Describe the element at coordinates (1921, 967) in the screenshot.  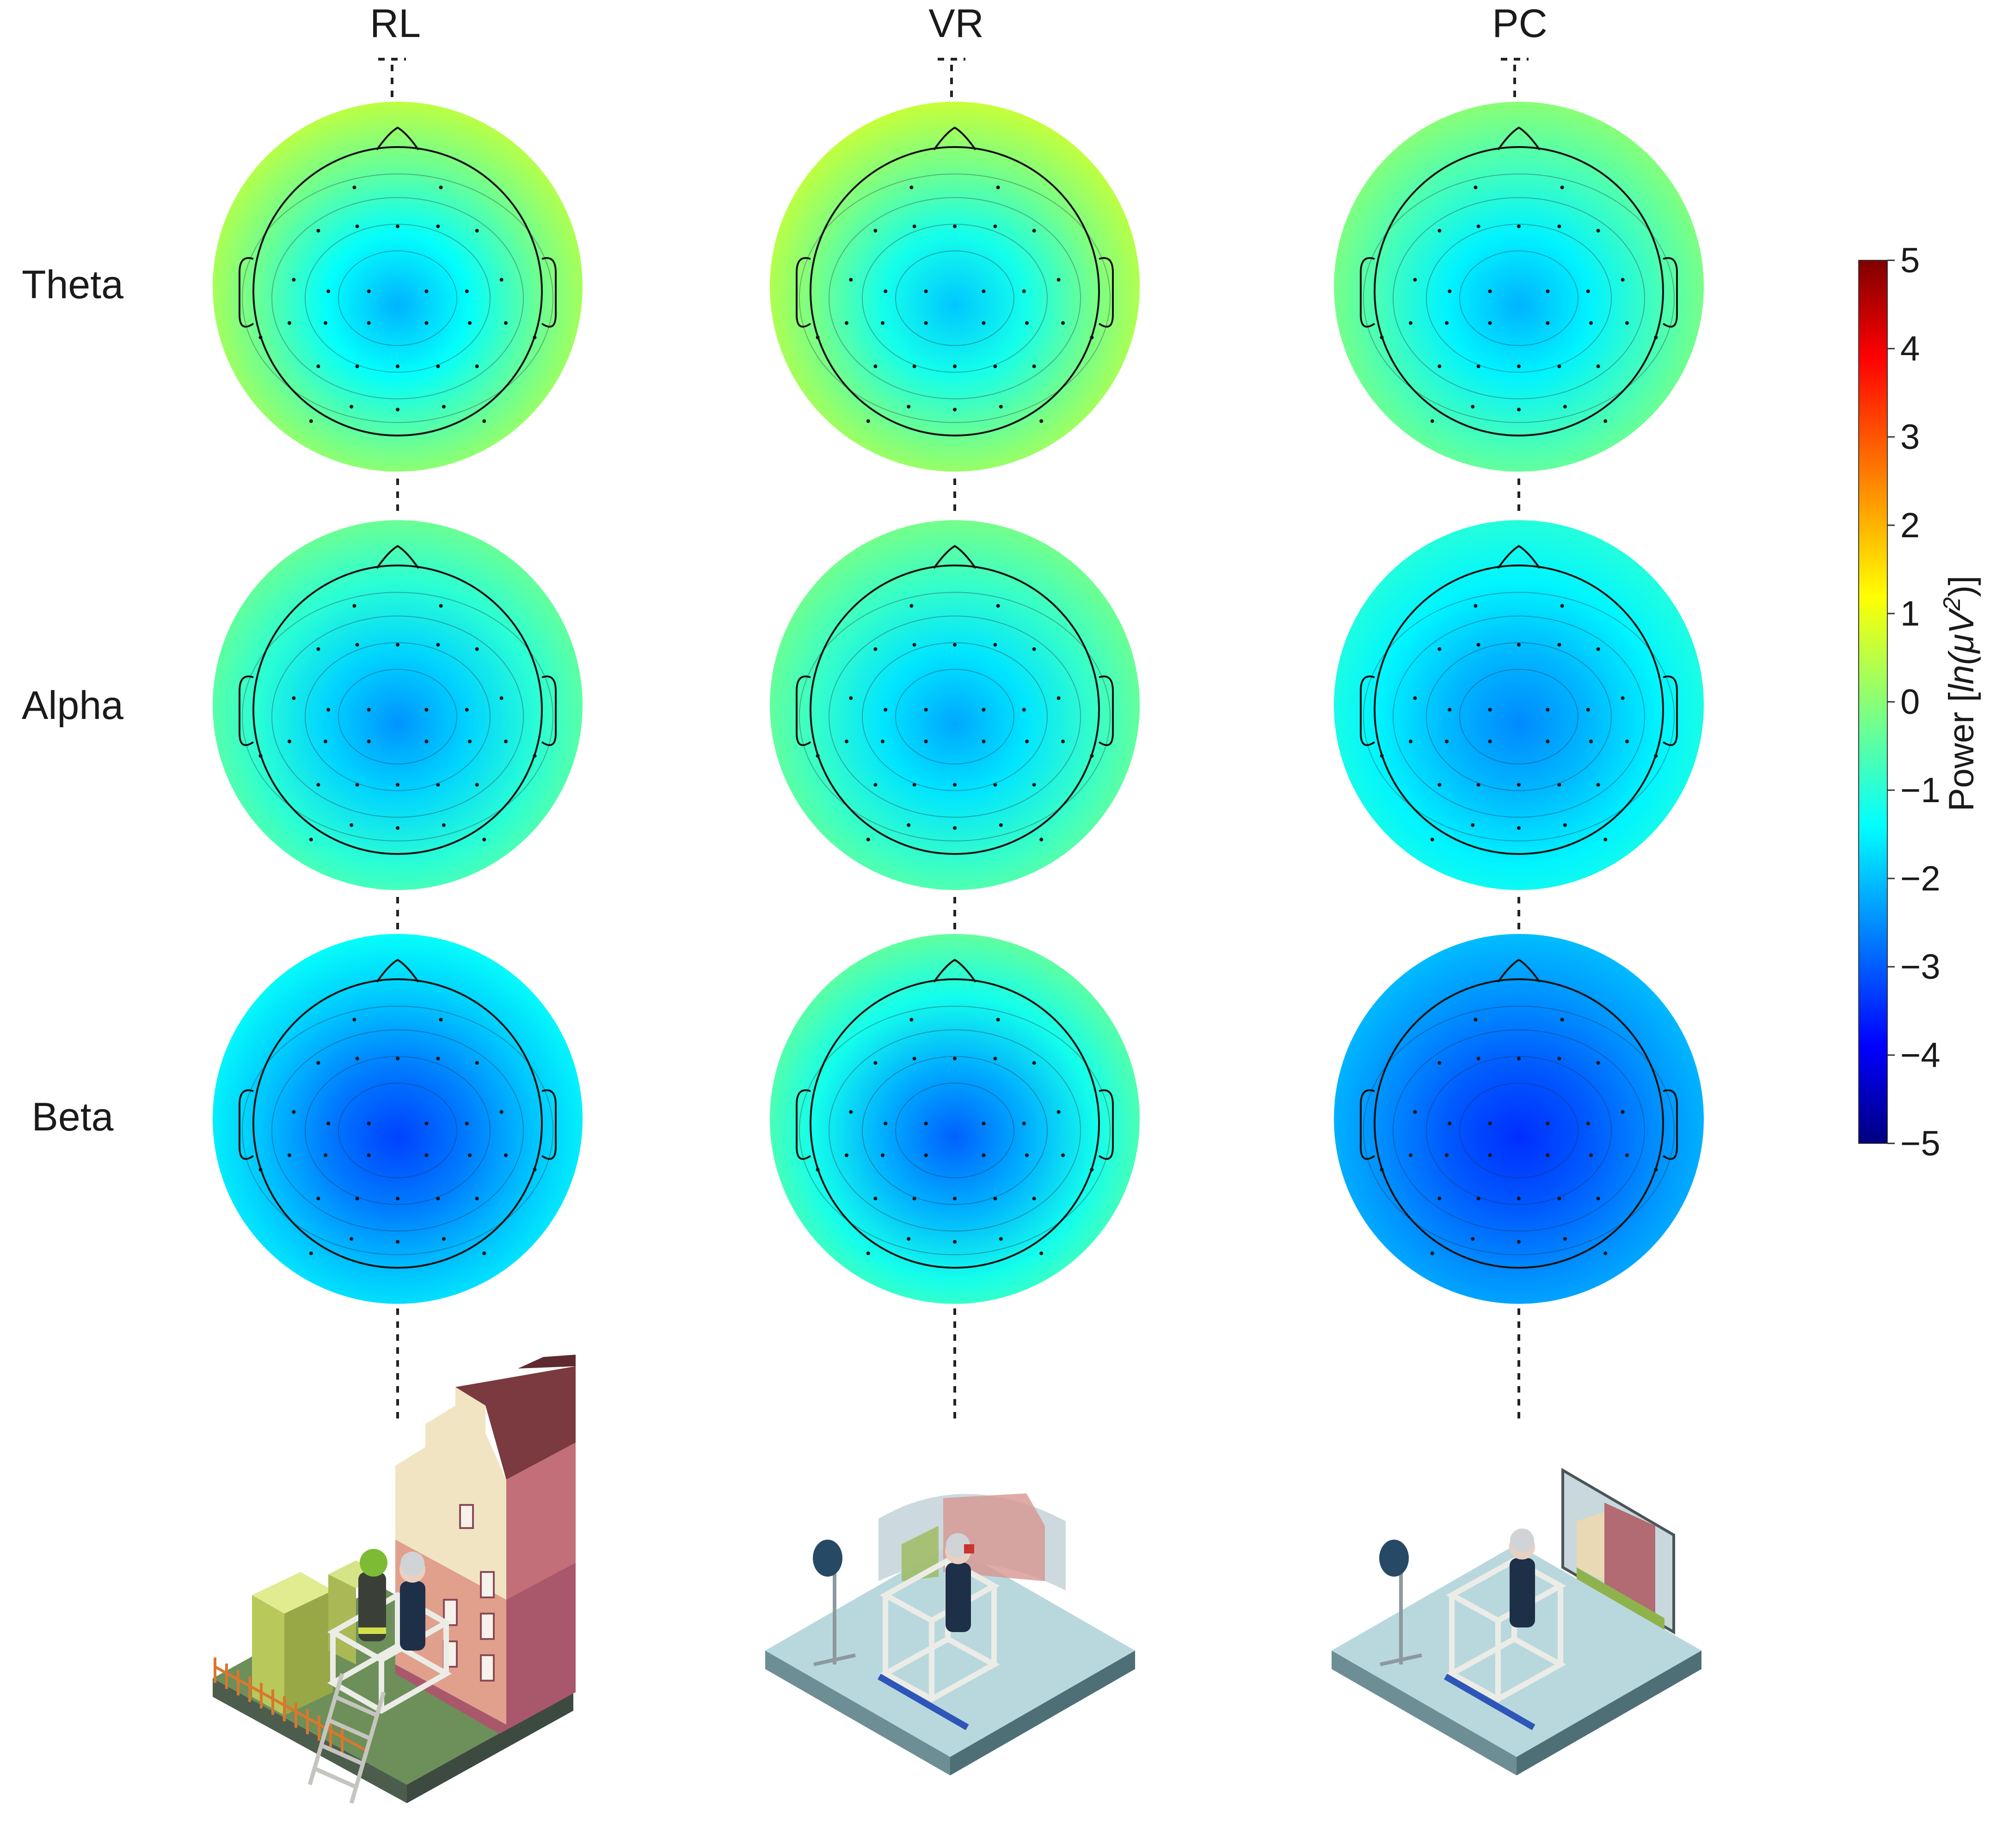
I see `colorbar-tick-label: −3` at that location.